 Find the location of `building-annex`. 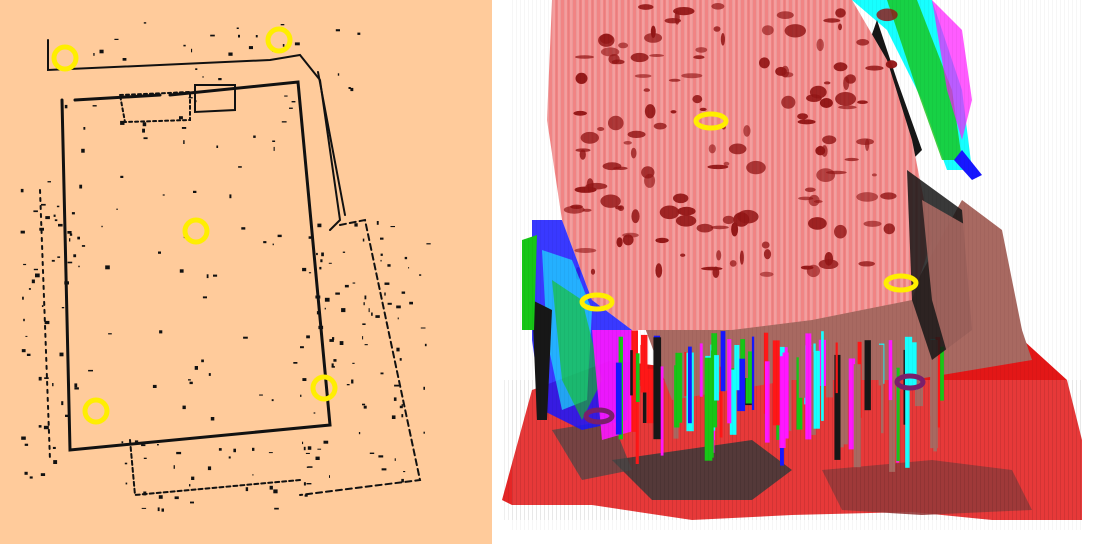

building-annex is located at coordinates (215, 99).